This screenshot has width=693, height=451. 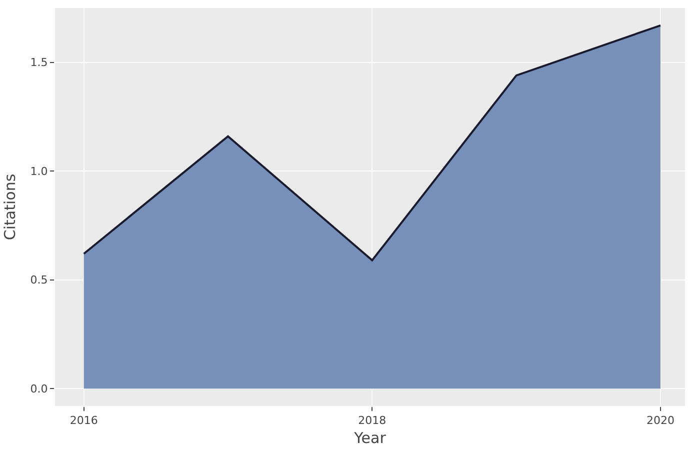 What do you see at coordinates (372, 421) in the screenshot?
I see `x-tick-label: 2018` at bounding box center [372, 421].